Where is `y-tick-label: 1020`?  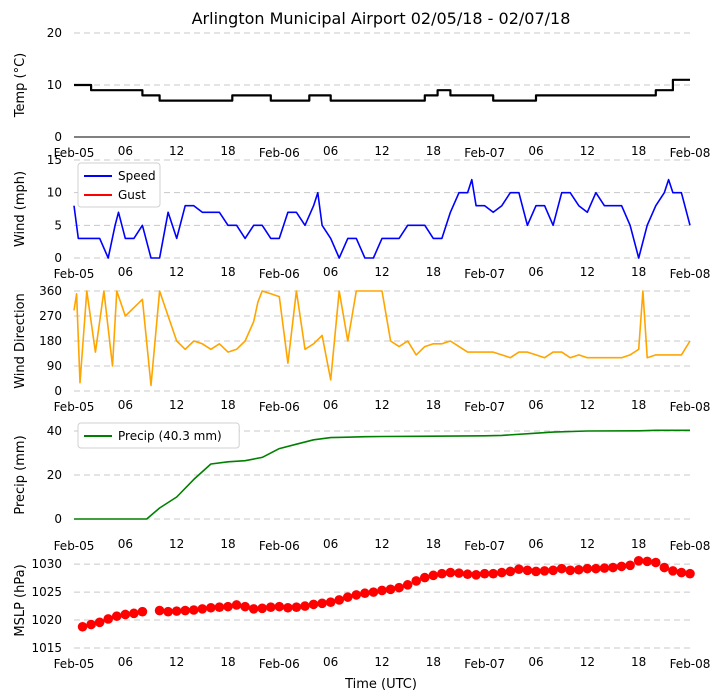 y-tick-label: 1020 is located at coordinates (46, 620).